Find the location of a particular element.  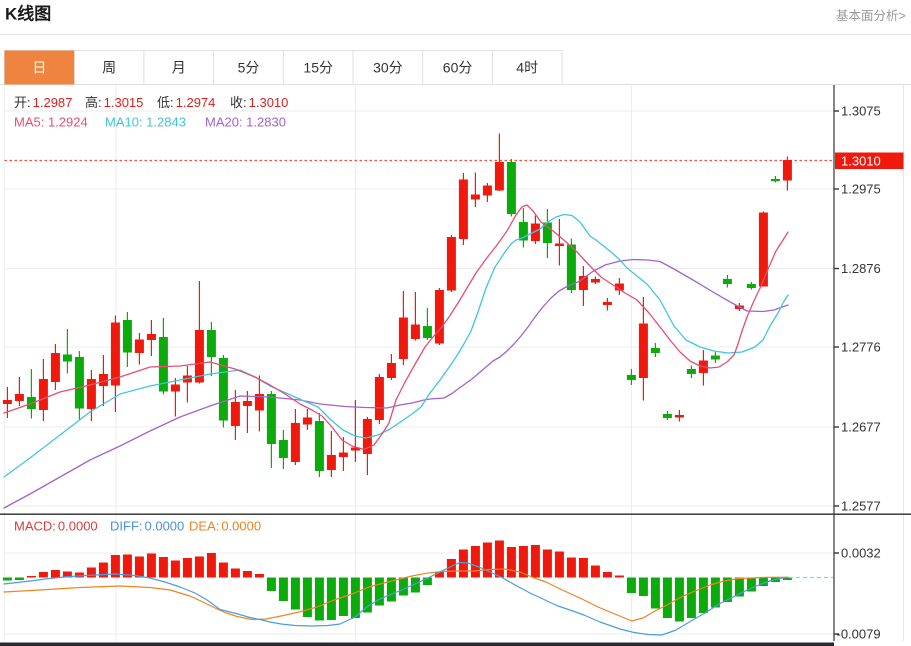

svg-text:高:1.3015: 高: 1.3015 is located at coordinates (114, 102).